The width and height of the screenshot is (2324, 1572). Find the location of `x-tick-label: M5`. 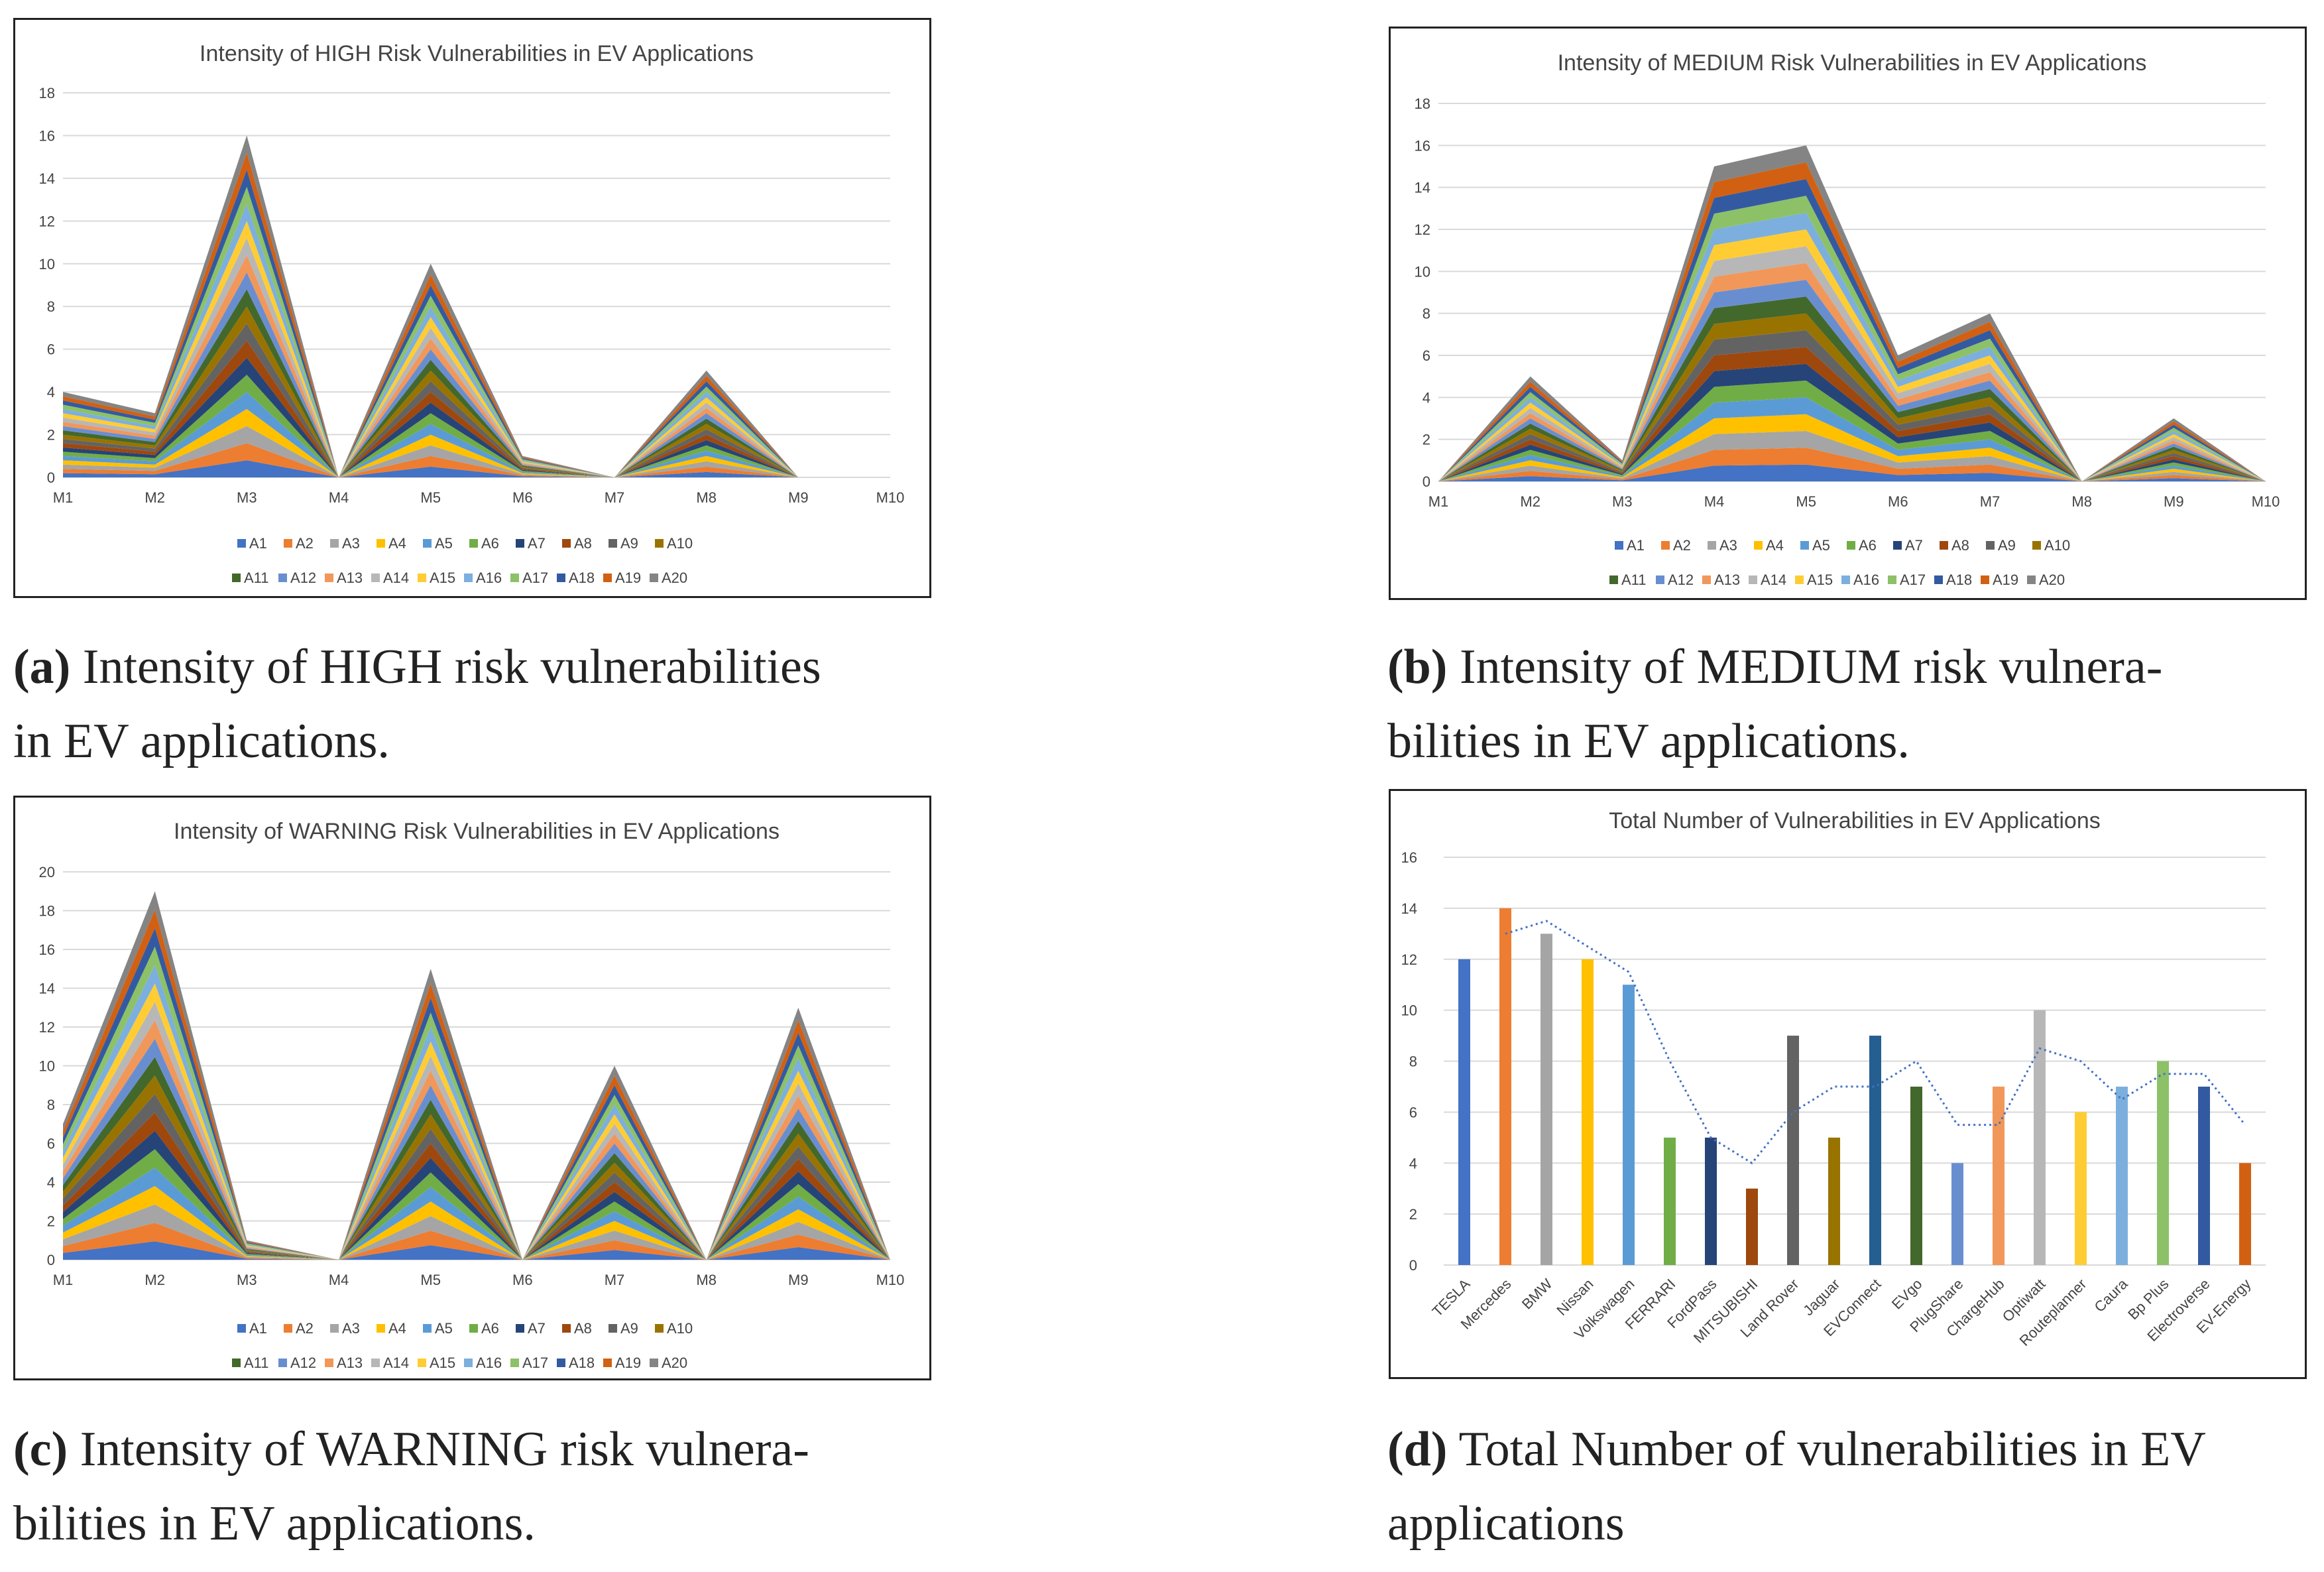

x-tick-label: M5 is located at coordinates (430, 498).